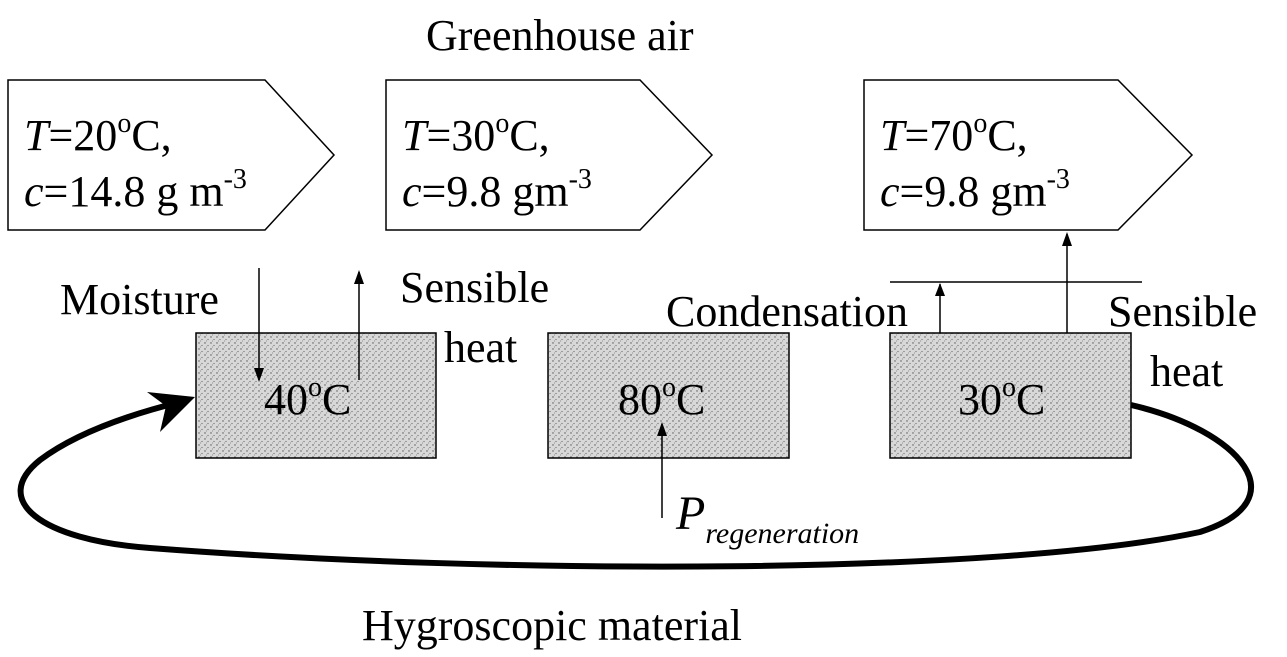  Describe the element at coordinates (133, 191) in the screenshot. I see `conc-value-1: =14.8 g m` at that location.